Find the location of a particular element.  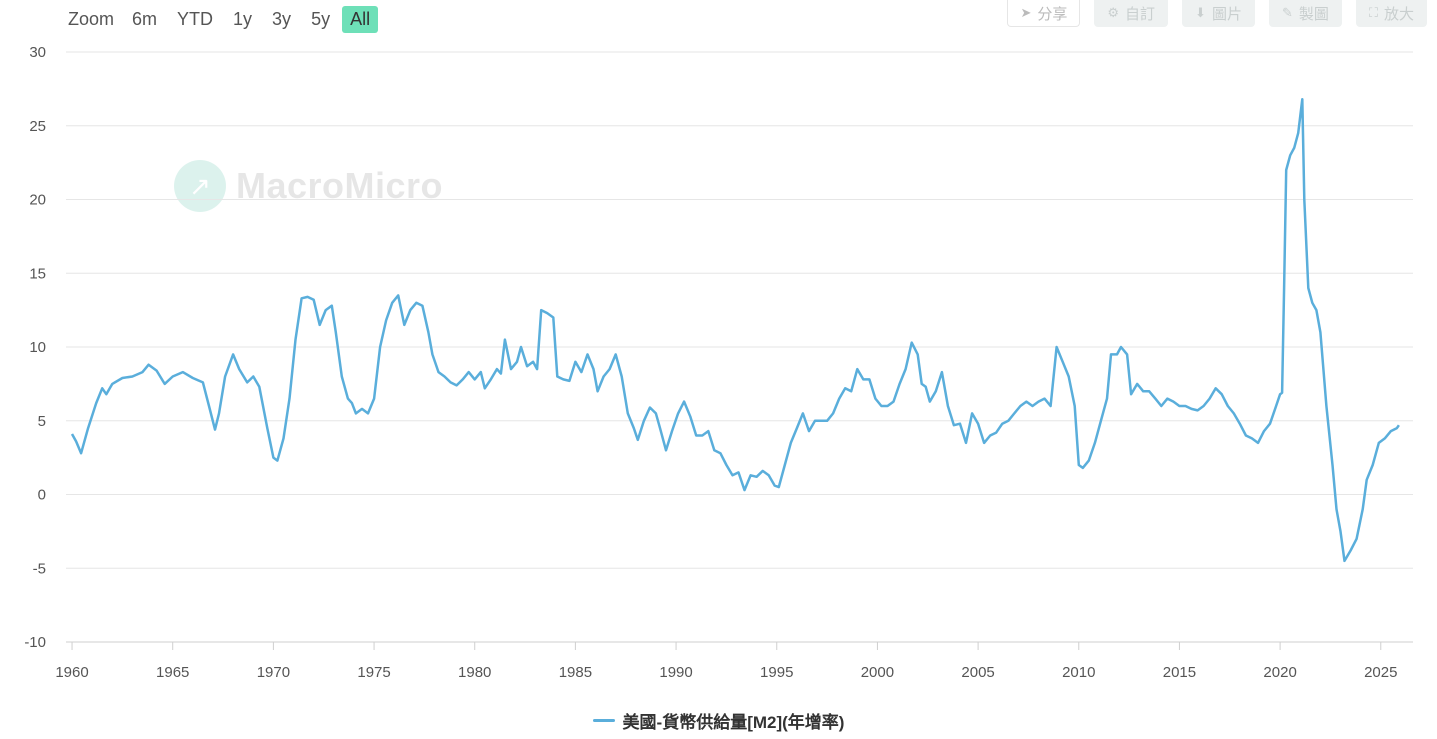

legend-swatch is located at coordinates (603, 720).